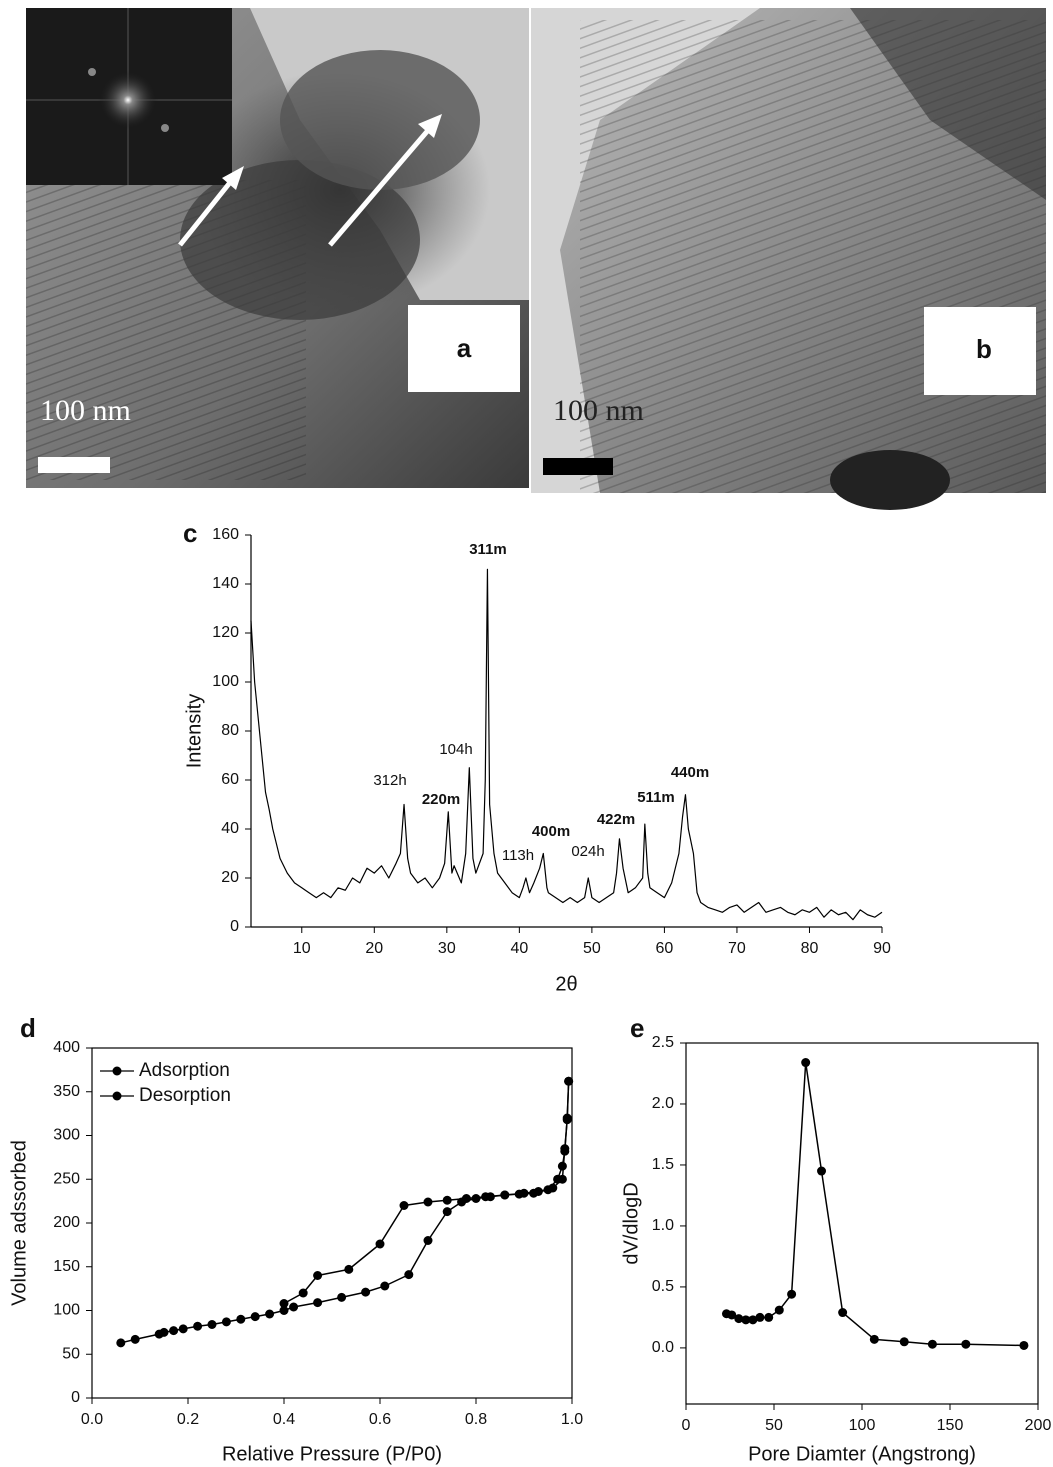  Describe the element at coordinates (230, 779) in the screenshot. I see `y-tick-label: 60` at that location.